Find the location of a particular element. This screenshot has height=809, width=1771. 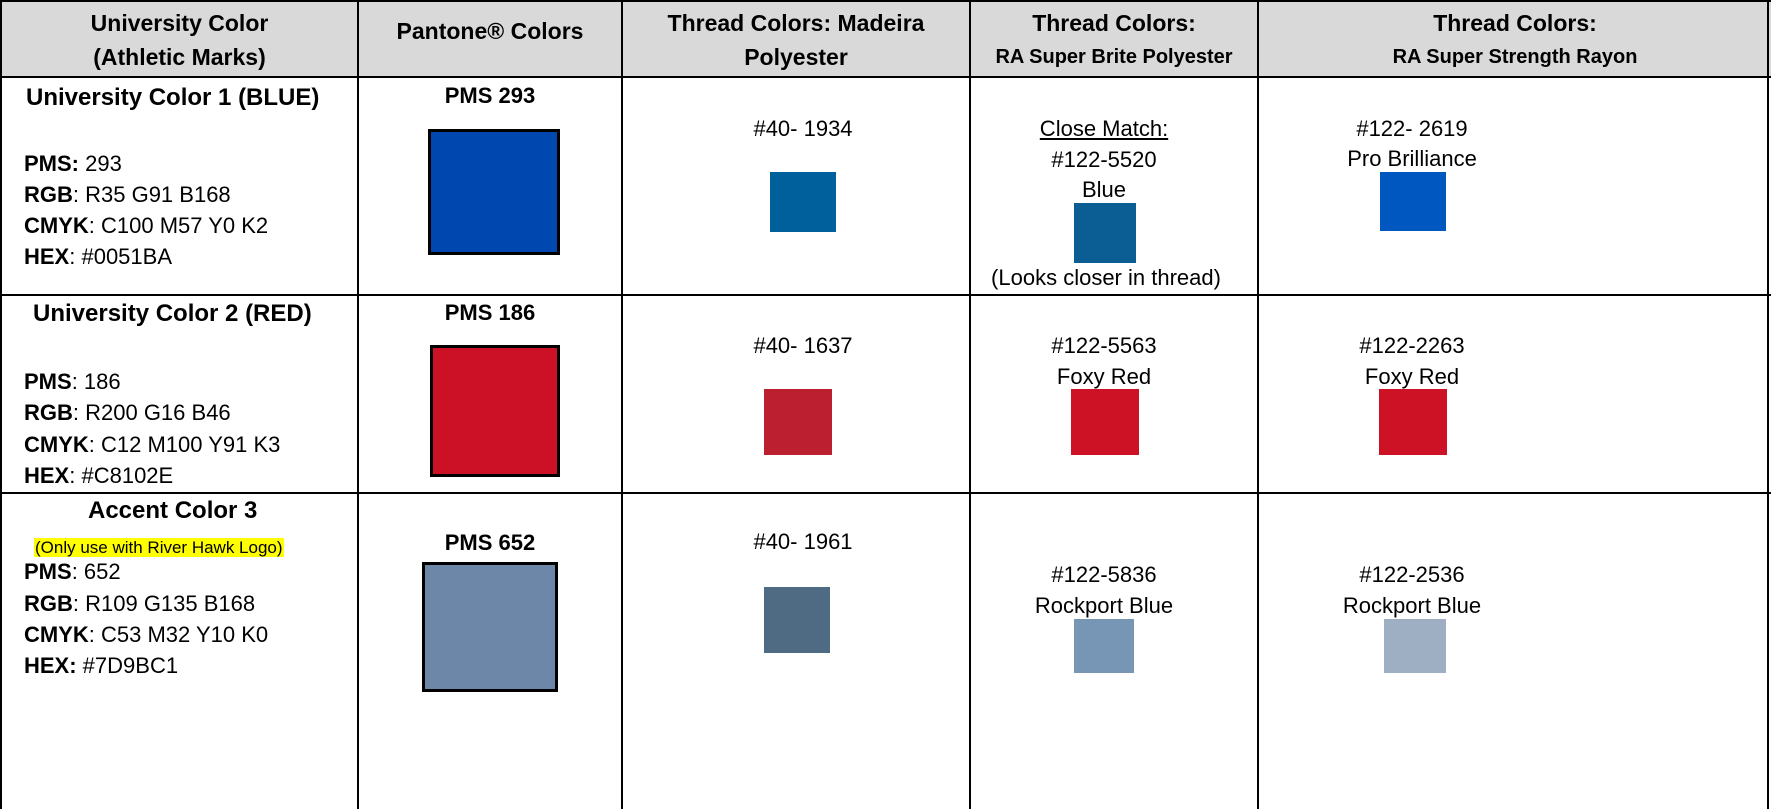

header-rayon: Thread Colors: RA Super Strength Rayon is located at coordinates (1515, 39).